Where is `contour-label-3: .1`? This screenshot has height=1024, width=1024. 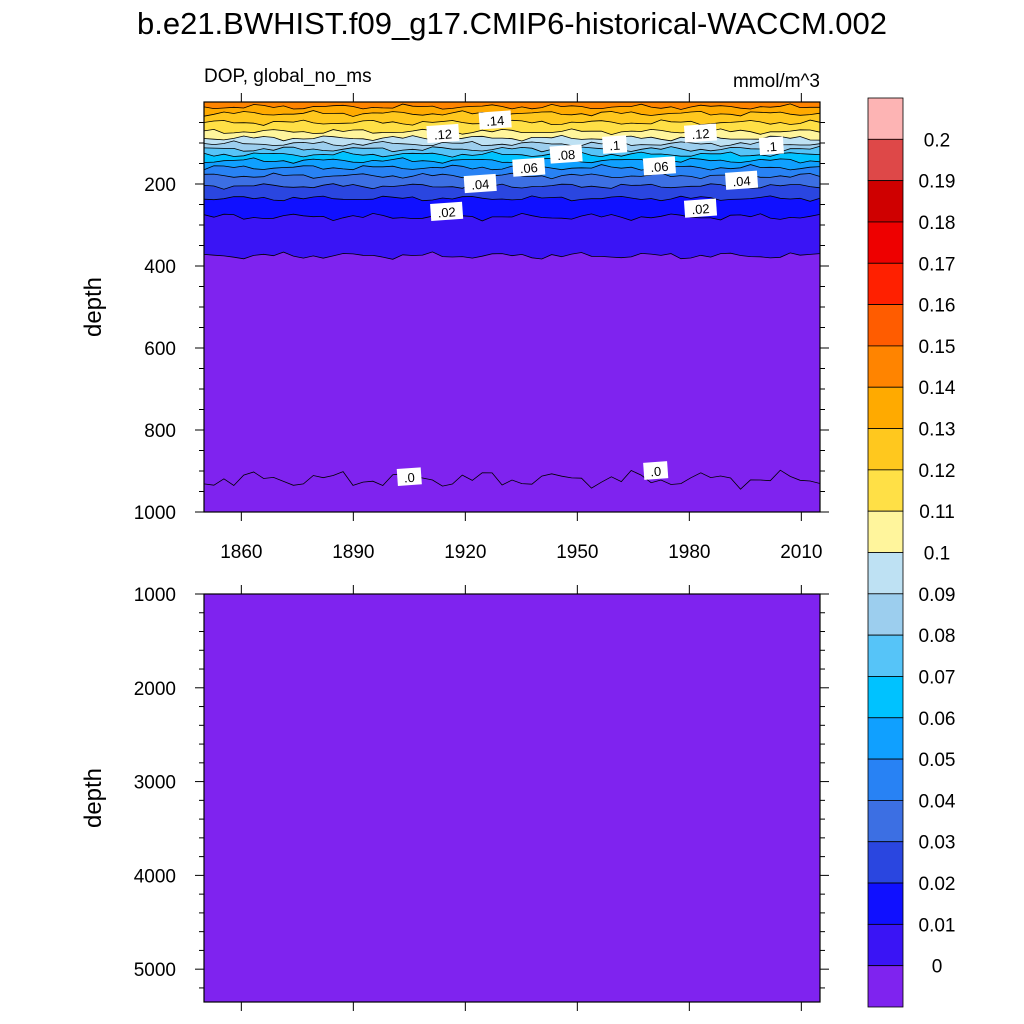
contour-label-3: .1 is located at coordinates (615, 144).